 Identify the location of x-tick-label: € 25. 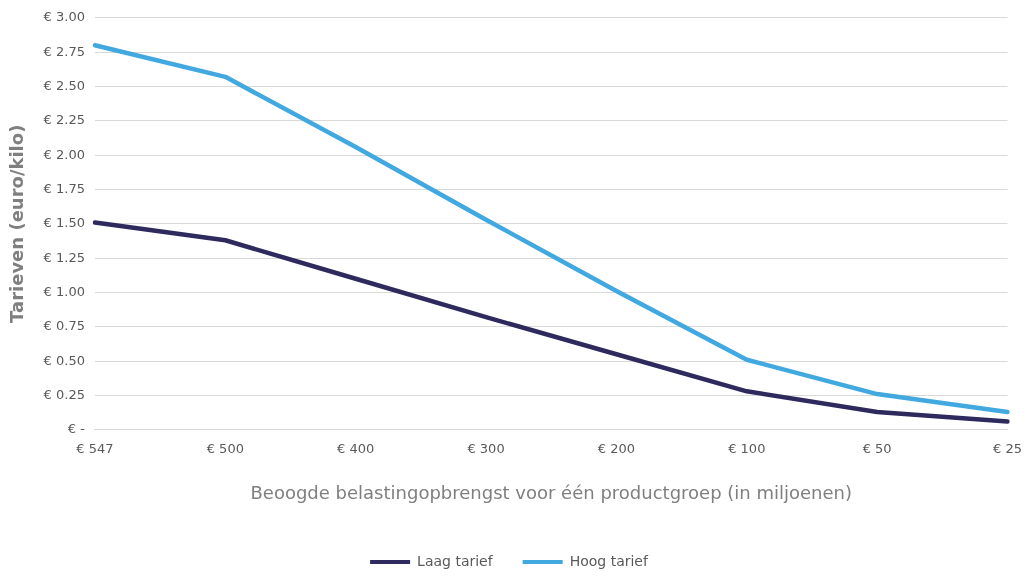
(1007, 448).